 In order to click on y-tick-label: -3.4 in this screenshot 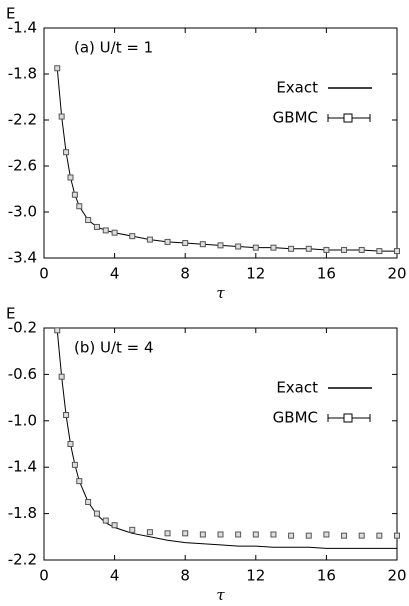, I will do `click(22, 258)`.